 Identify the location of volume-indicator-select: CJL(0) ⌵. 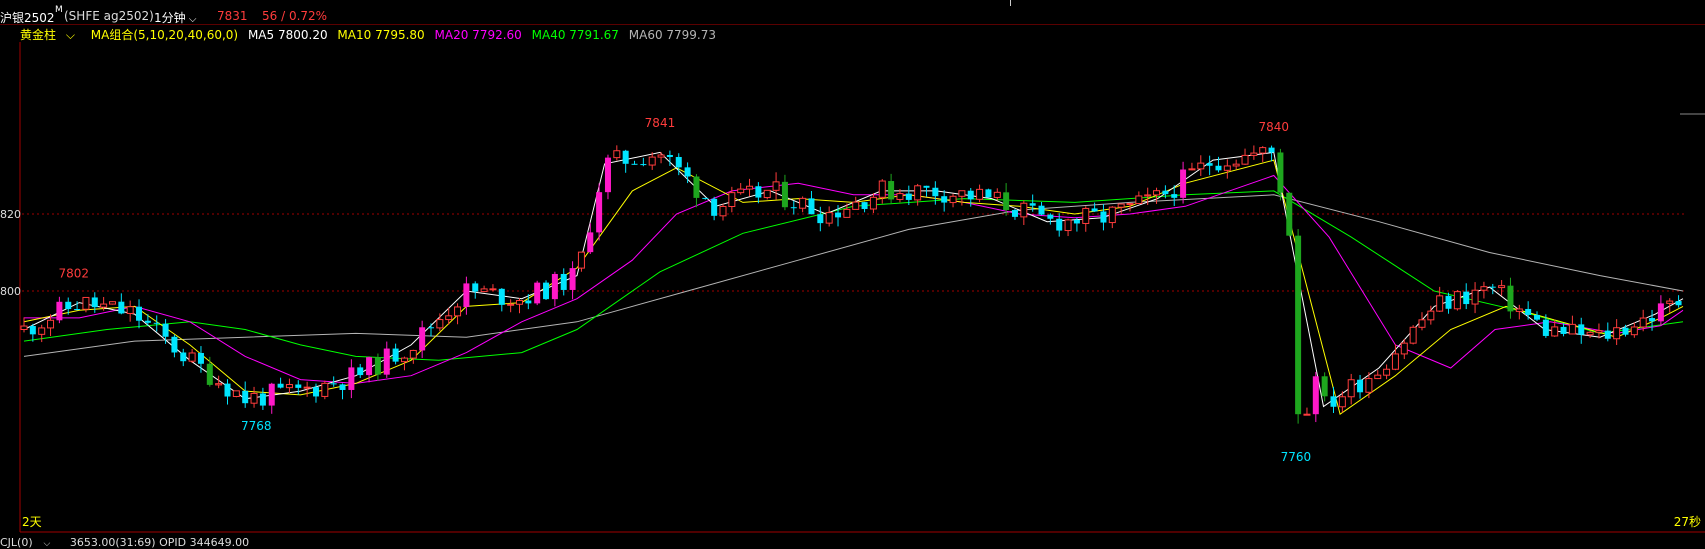
(29, 542).